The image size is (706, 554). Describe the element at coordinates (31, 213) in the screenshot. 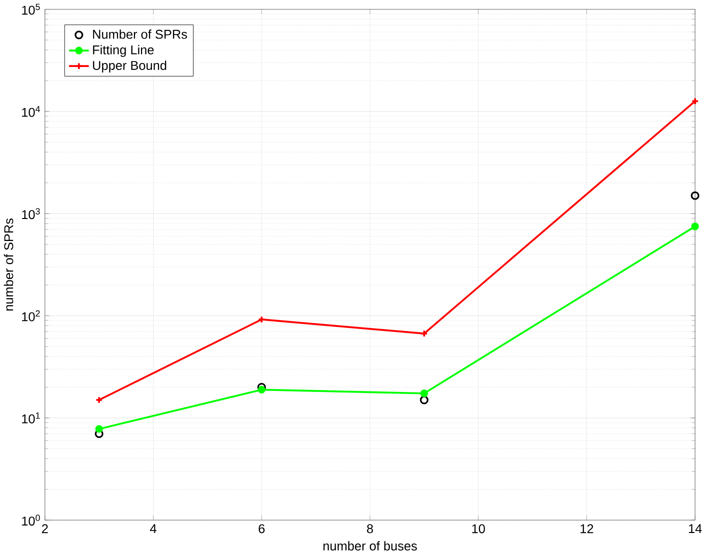

I see `y-tick-label: 10$^{3}$` at that location.